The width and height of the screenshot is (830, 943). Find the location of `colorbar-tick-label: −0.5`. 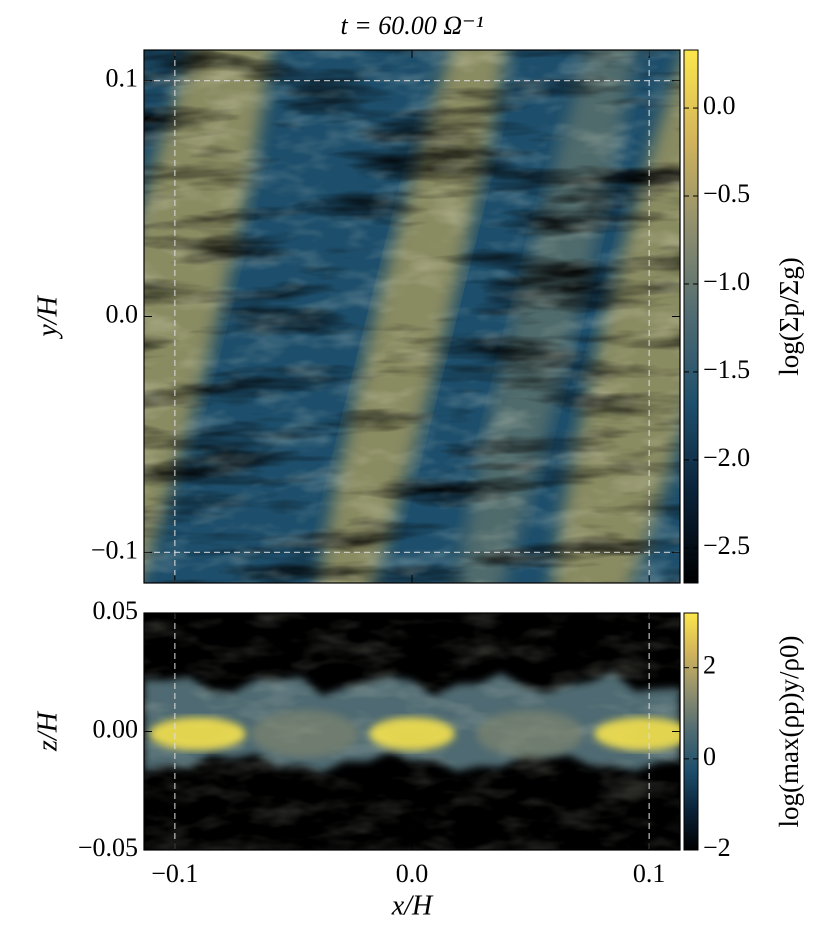

colorbar-tick-label: −0.5 is located at coordinates (726, 193).